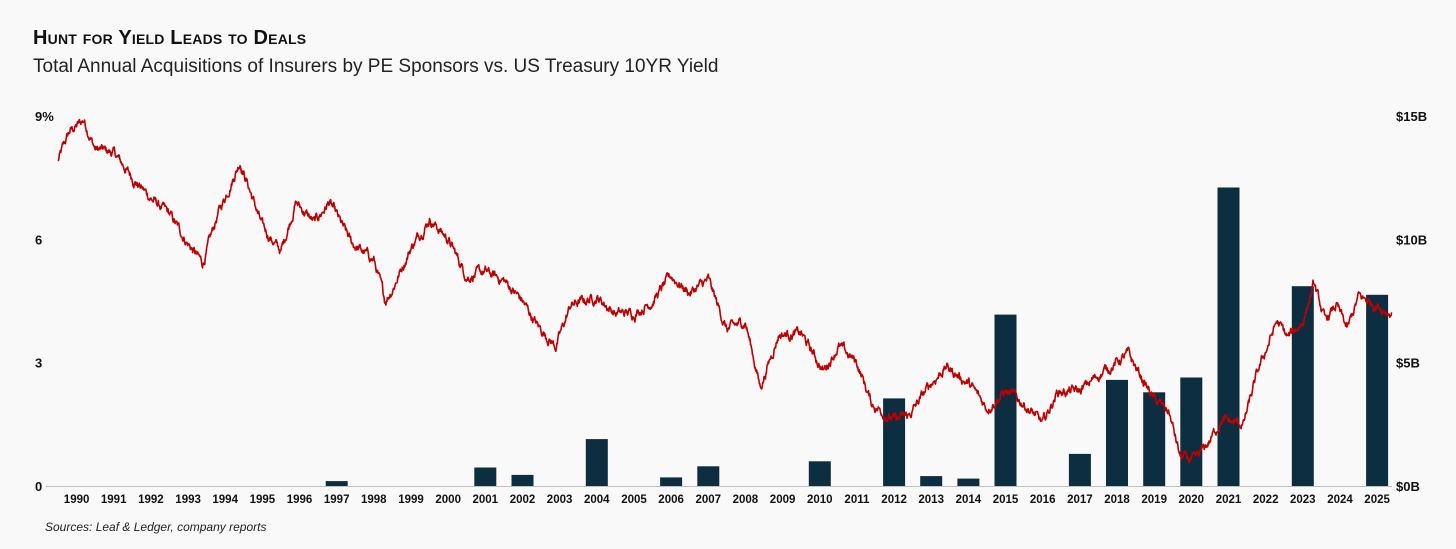 This screenshot has width=1456, height=549. What do you see at coordinates (337, 500) in the screenshot?
I see `x-tick-label: 1997` at bounding box center [337, 500].